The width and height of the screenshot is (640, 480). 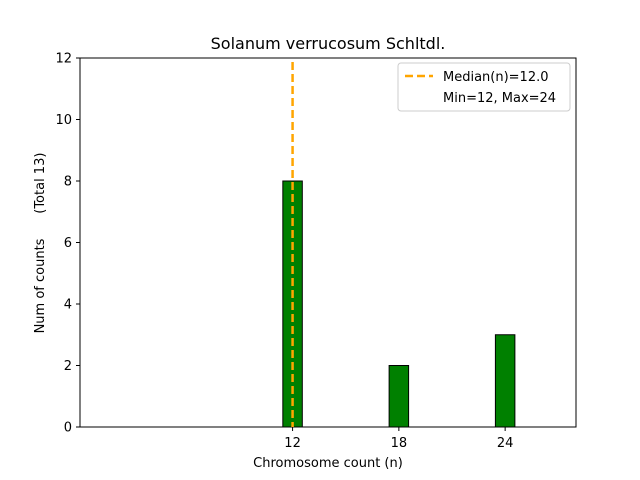 I want to click on y-tick-label: 0, so click(x=68, y=428).